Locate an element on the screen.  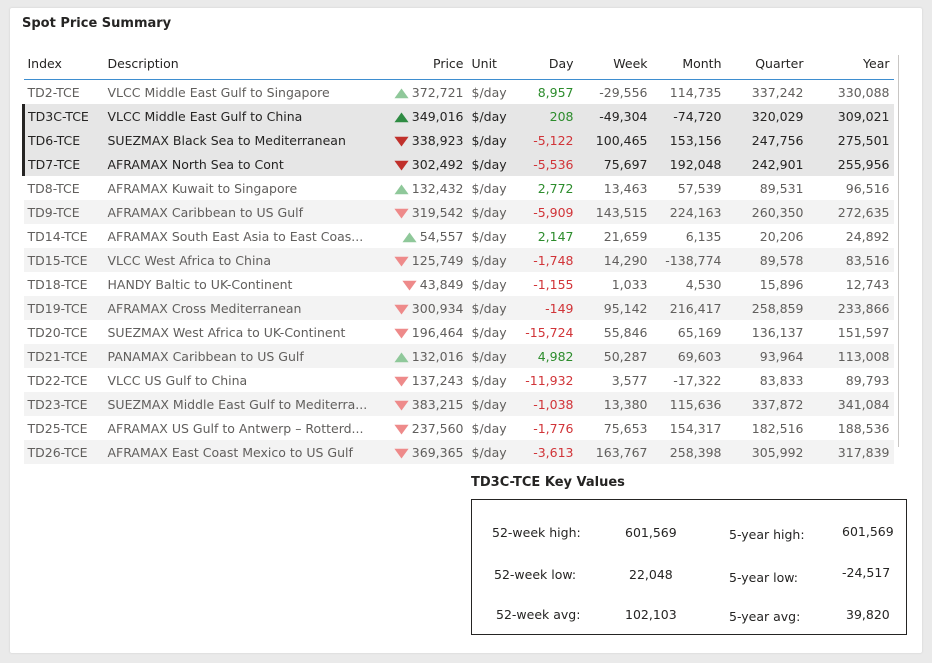
cell-month: 216,417 is located at coordinates (688, 308).